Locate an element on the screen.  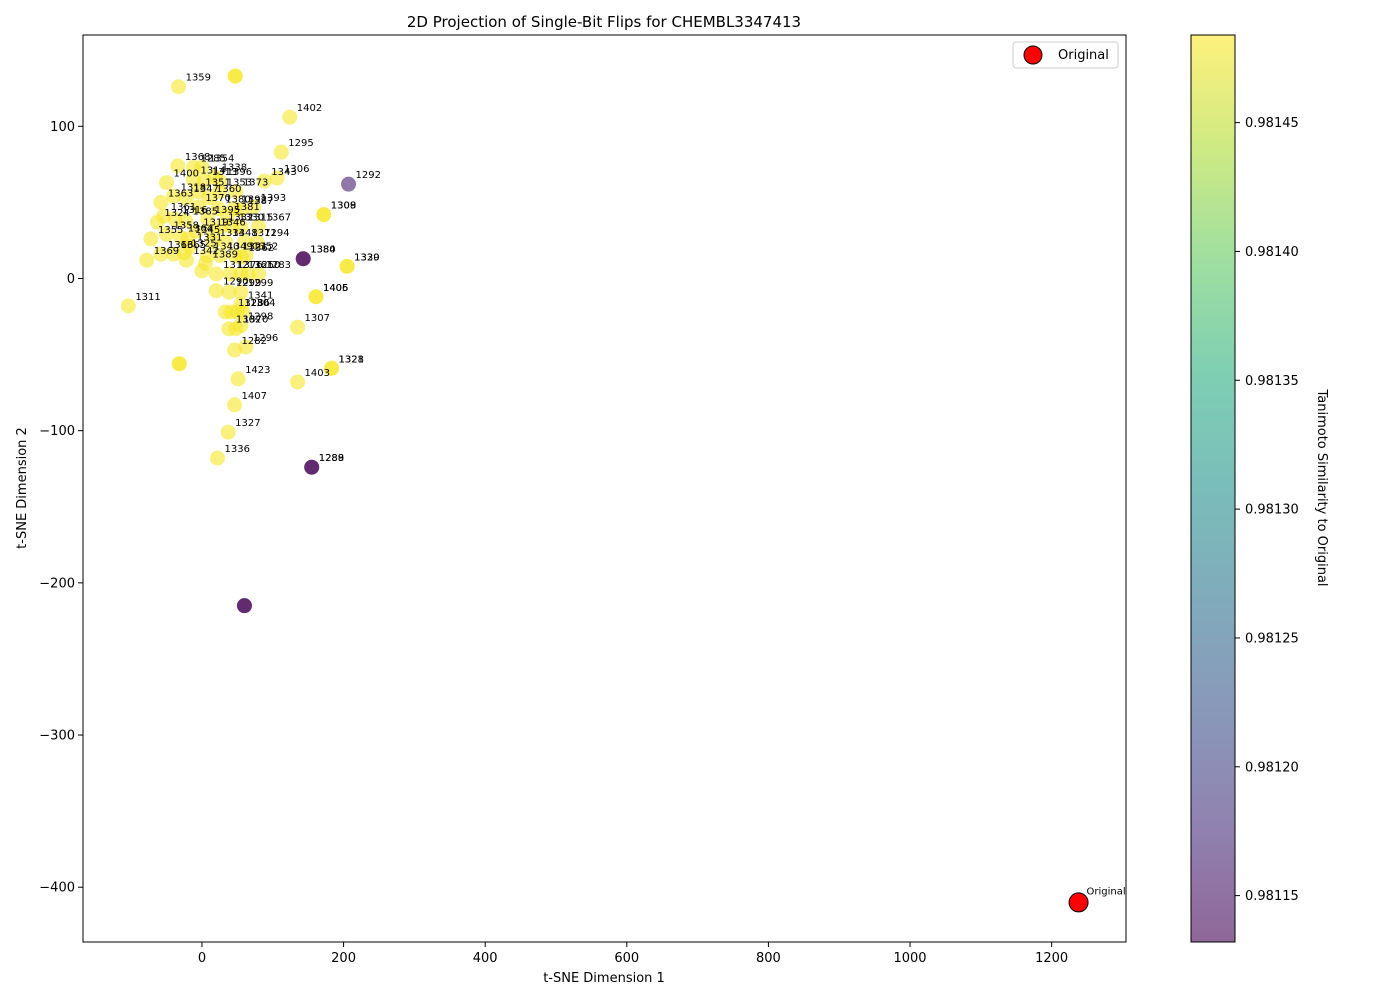
point-label: 1330 is located at coordinates (251, 218).